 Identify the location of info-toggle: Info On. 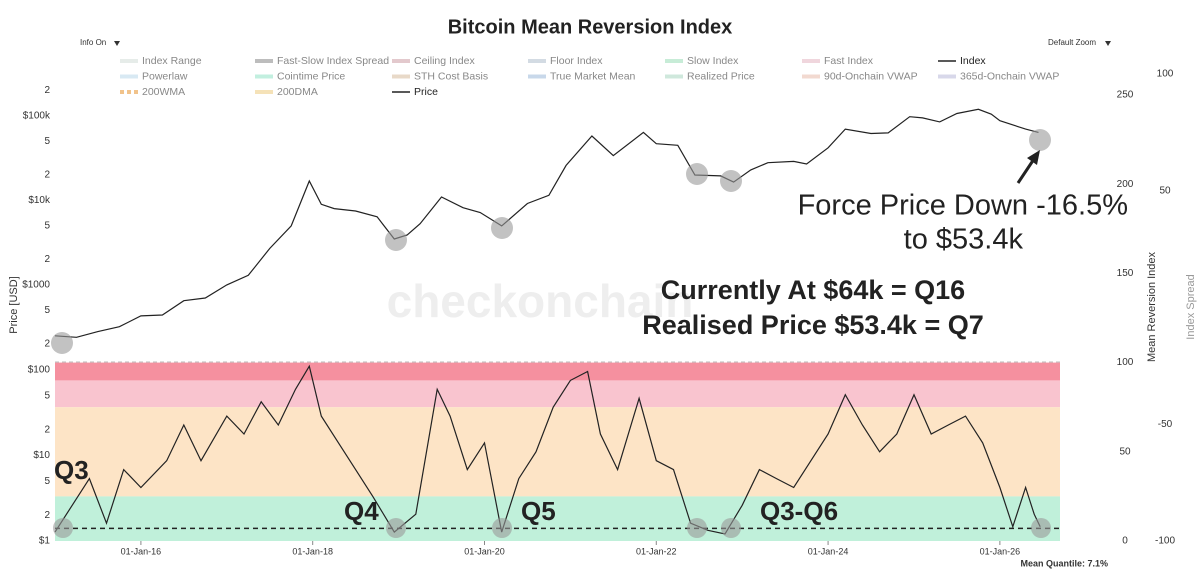
(93, 42).